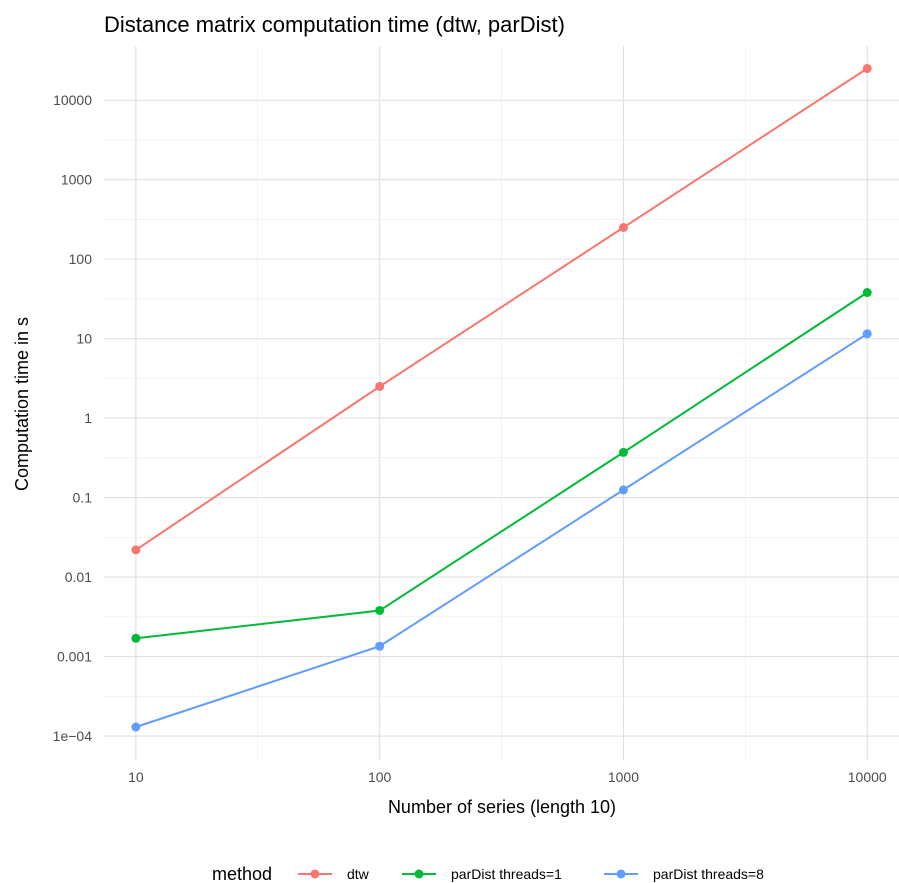  Describe the element at coordinates (81, 259) in the screenshot. I see `y-tick-label: 100` at that location.